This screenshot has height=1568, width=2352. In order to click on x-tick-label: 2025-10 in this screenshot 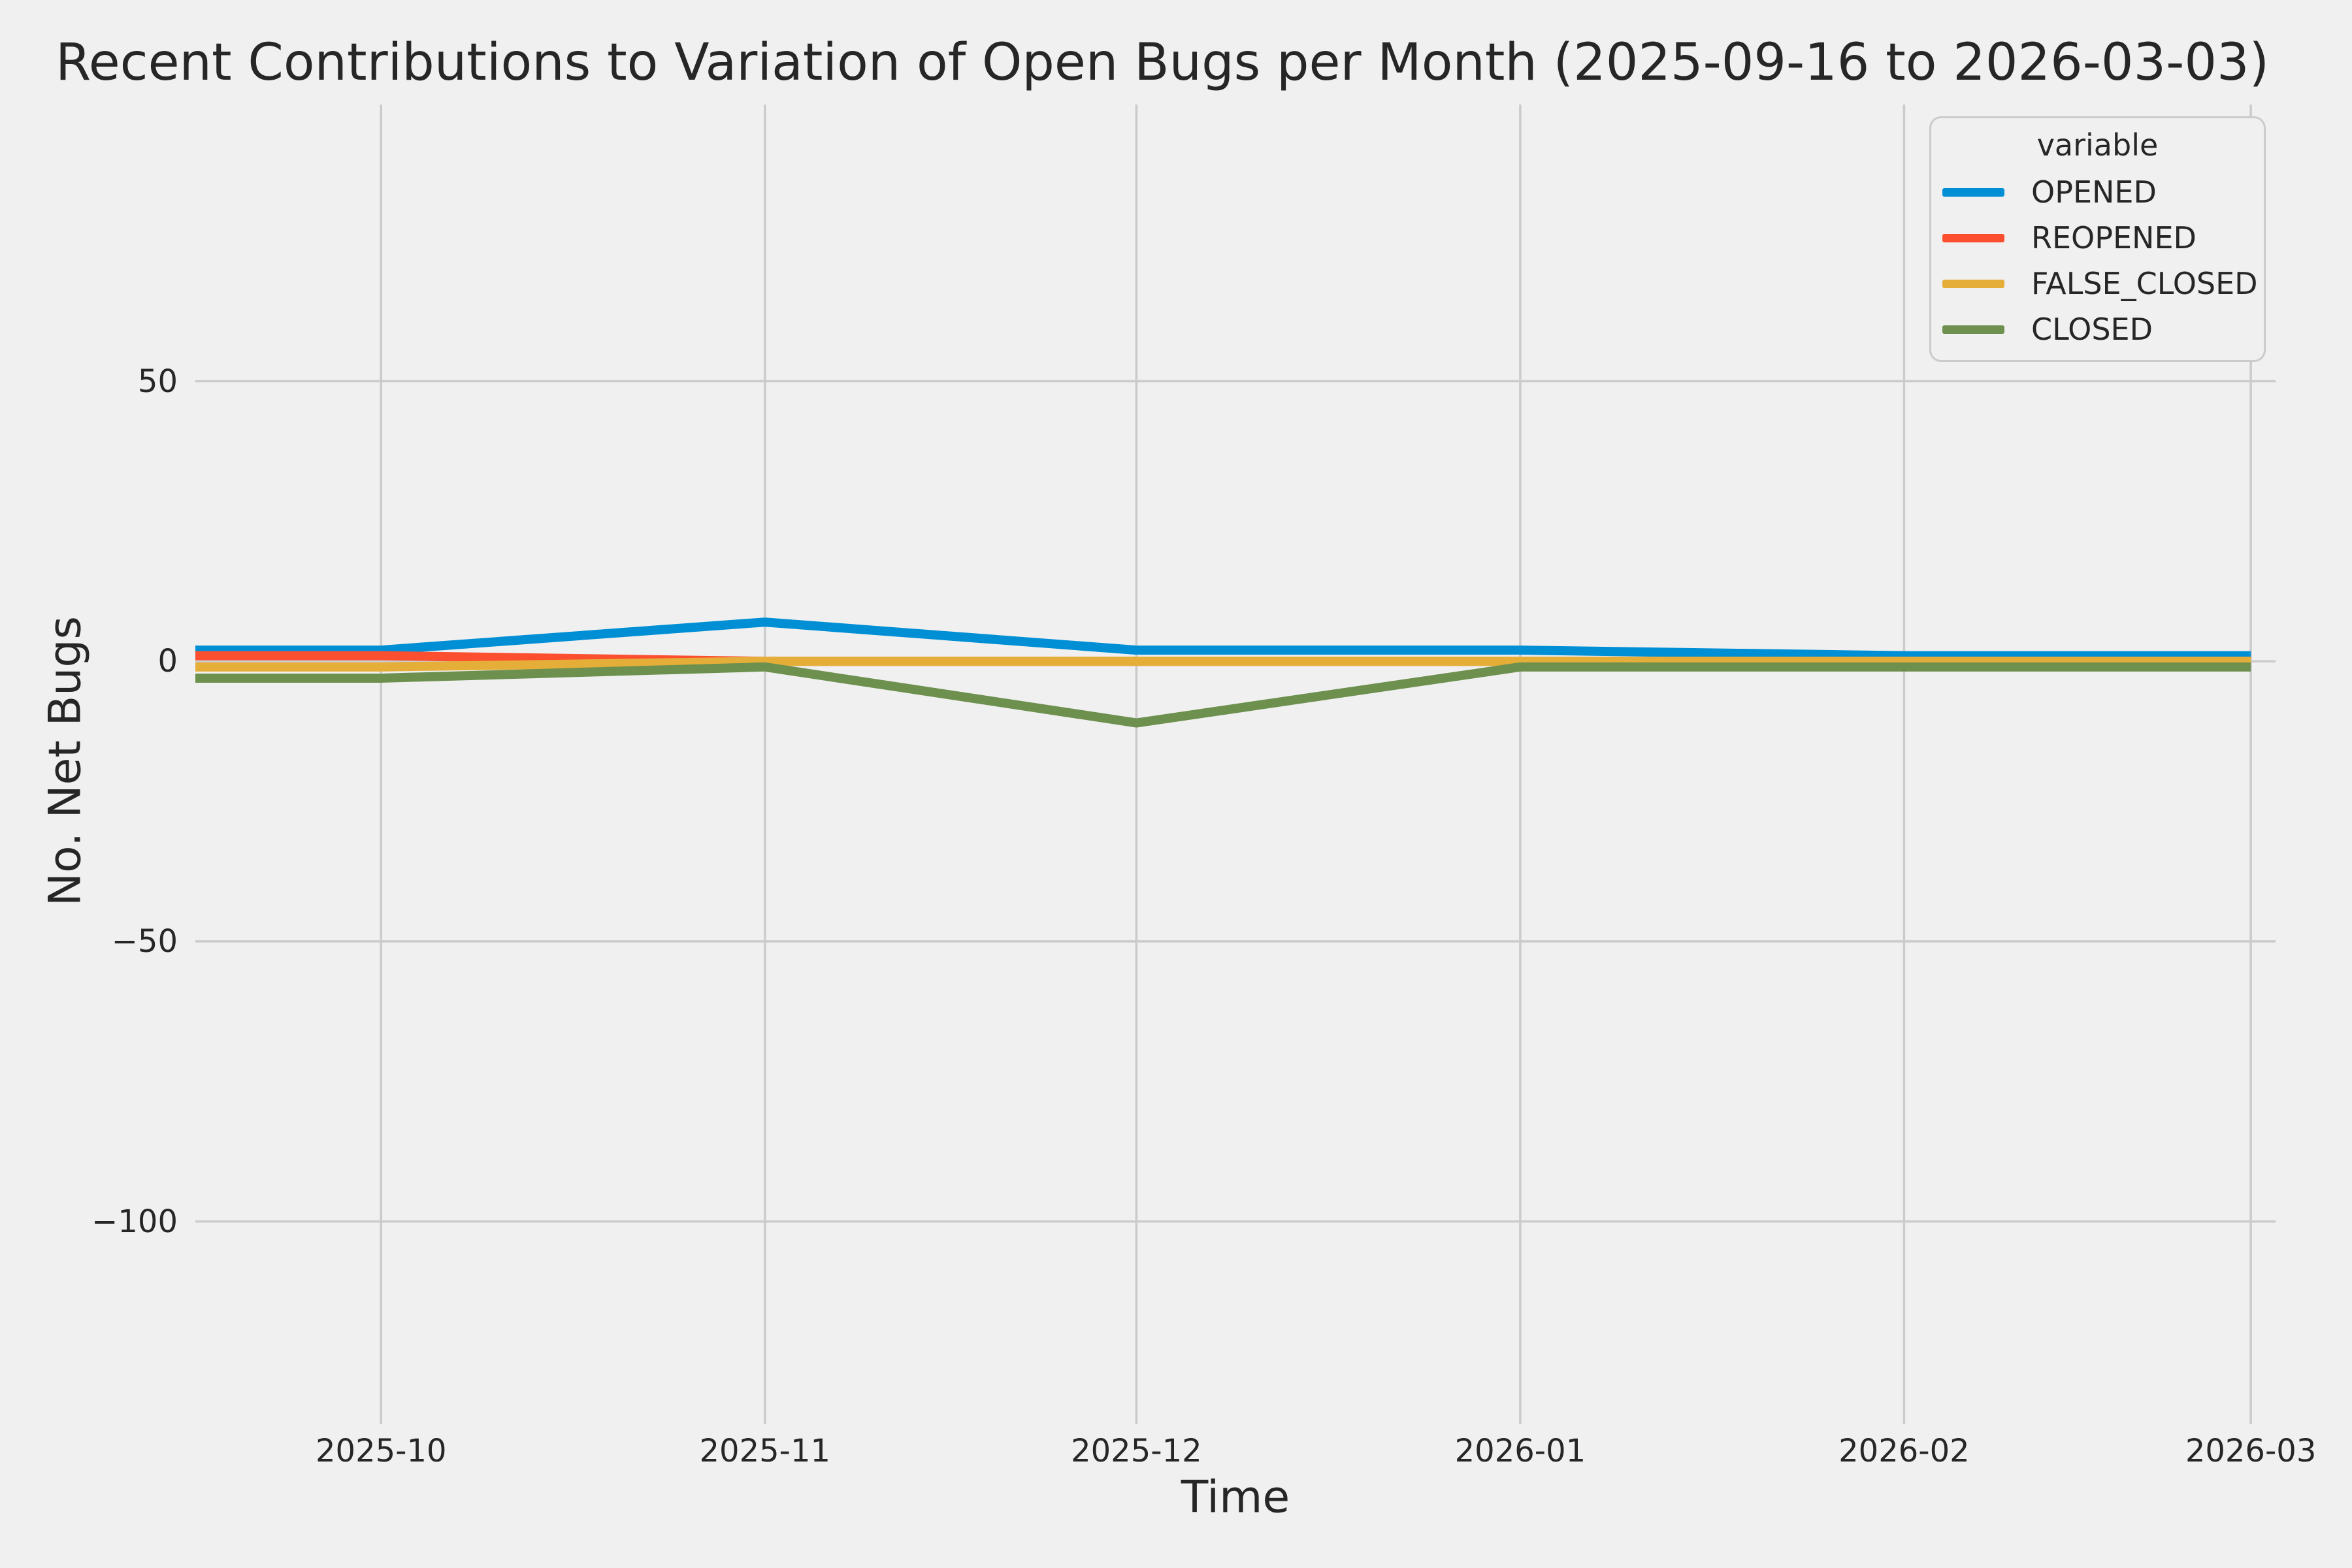, I will do `click(381, 1451)`.